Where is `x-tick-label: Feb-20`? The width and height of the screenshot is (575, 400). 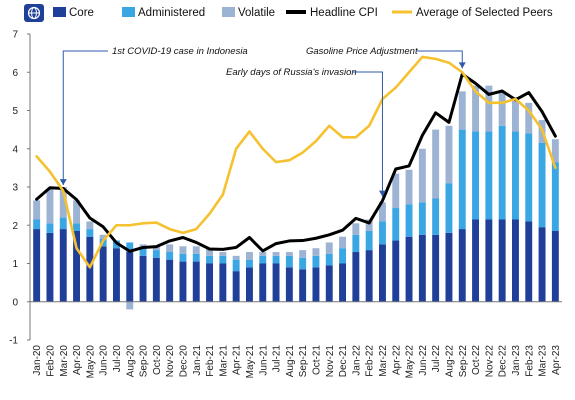 x-tick-label: Feb-20 is located at coordinates (50, 361).